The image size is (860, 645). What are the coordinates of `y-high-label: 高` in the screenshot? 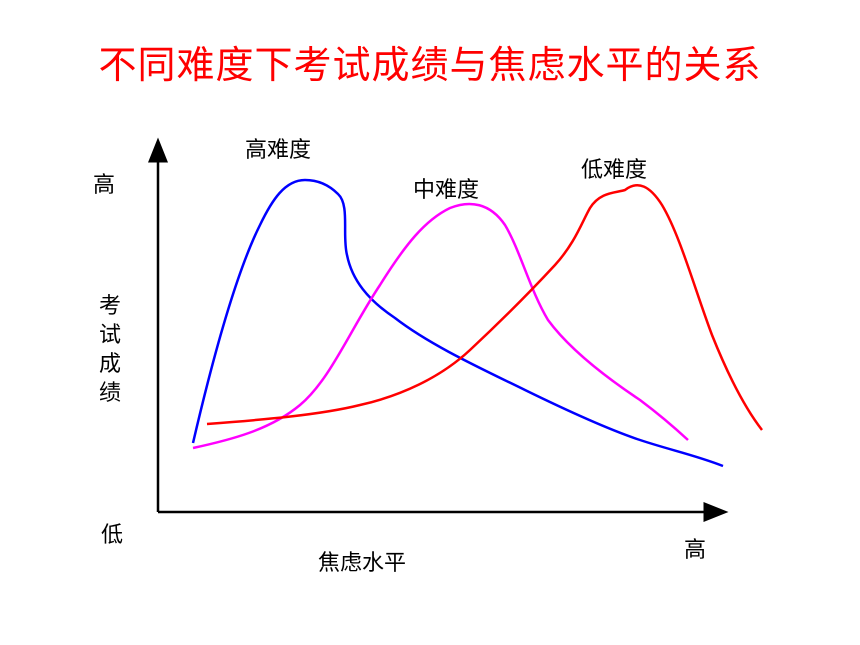 It's located at (104, 185).